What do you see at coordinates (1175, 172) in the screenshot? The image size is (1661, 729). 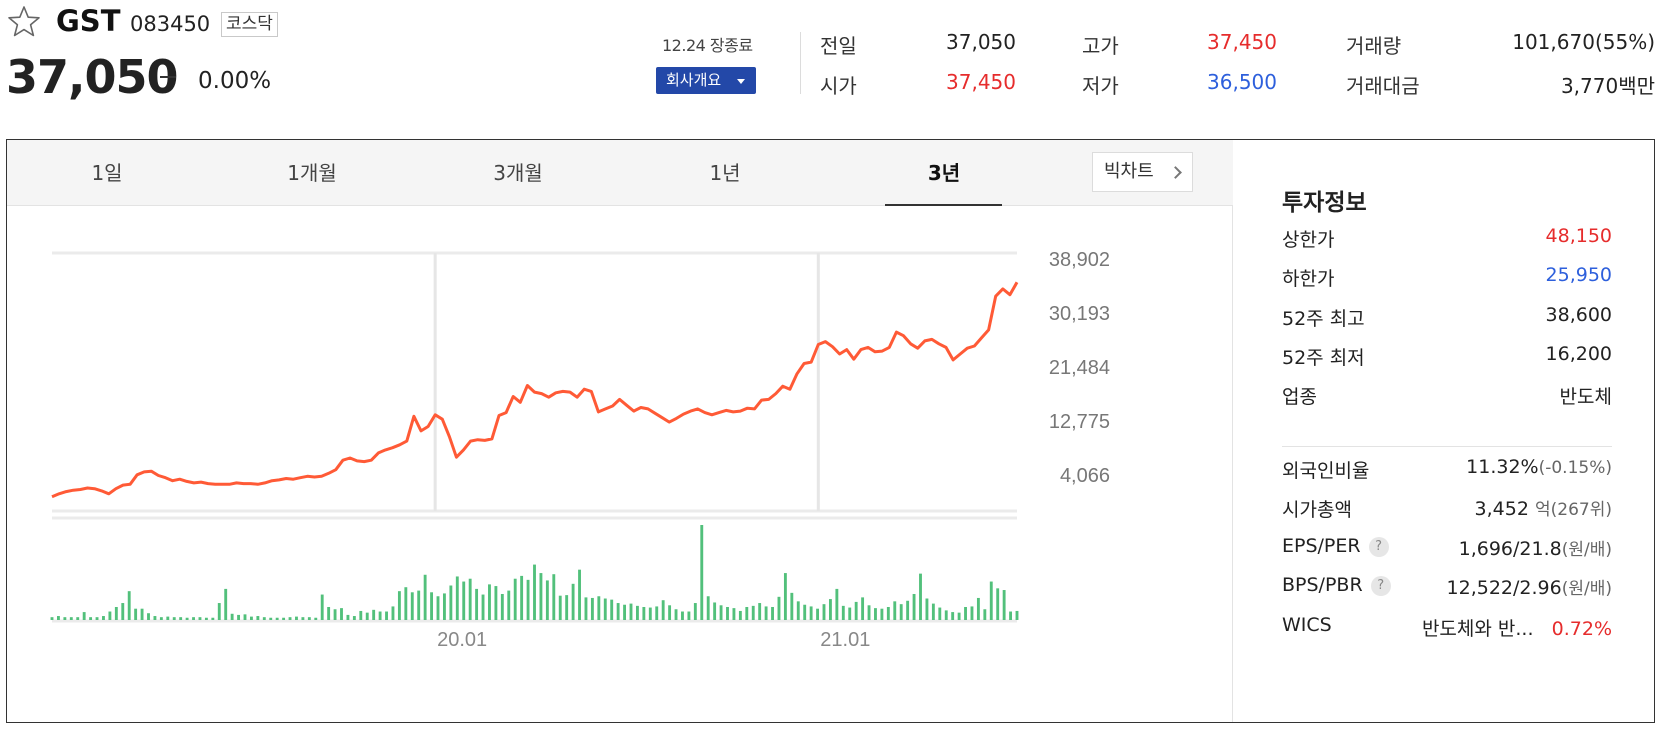 I see `chevron-right-icon` at bounding box center [1175, 172].